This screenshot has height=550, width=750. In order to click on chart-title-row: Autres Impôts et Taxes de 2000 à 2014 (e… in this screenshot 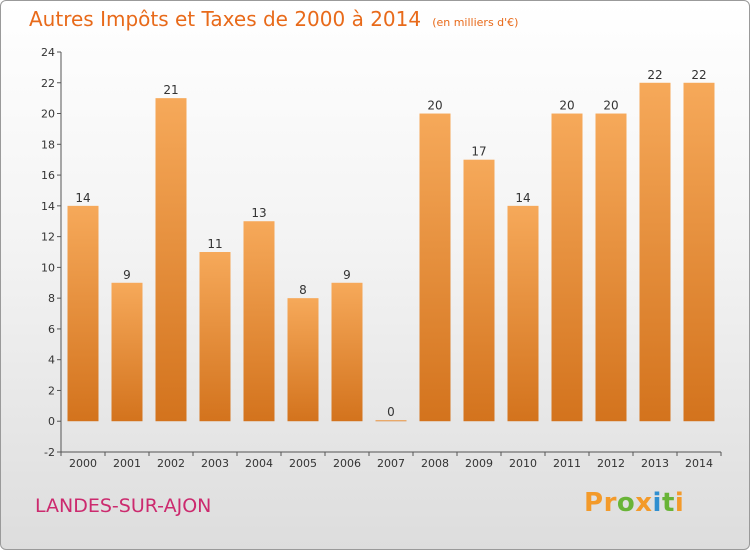, I will do `click(273, 19)`.